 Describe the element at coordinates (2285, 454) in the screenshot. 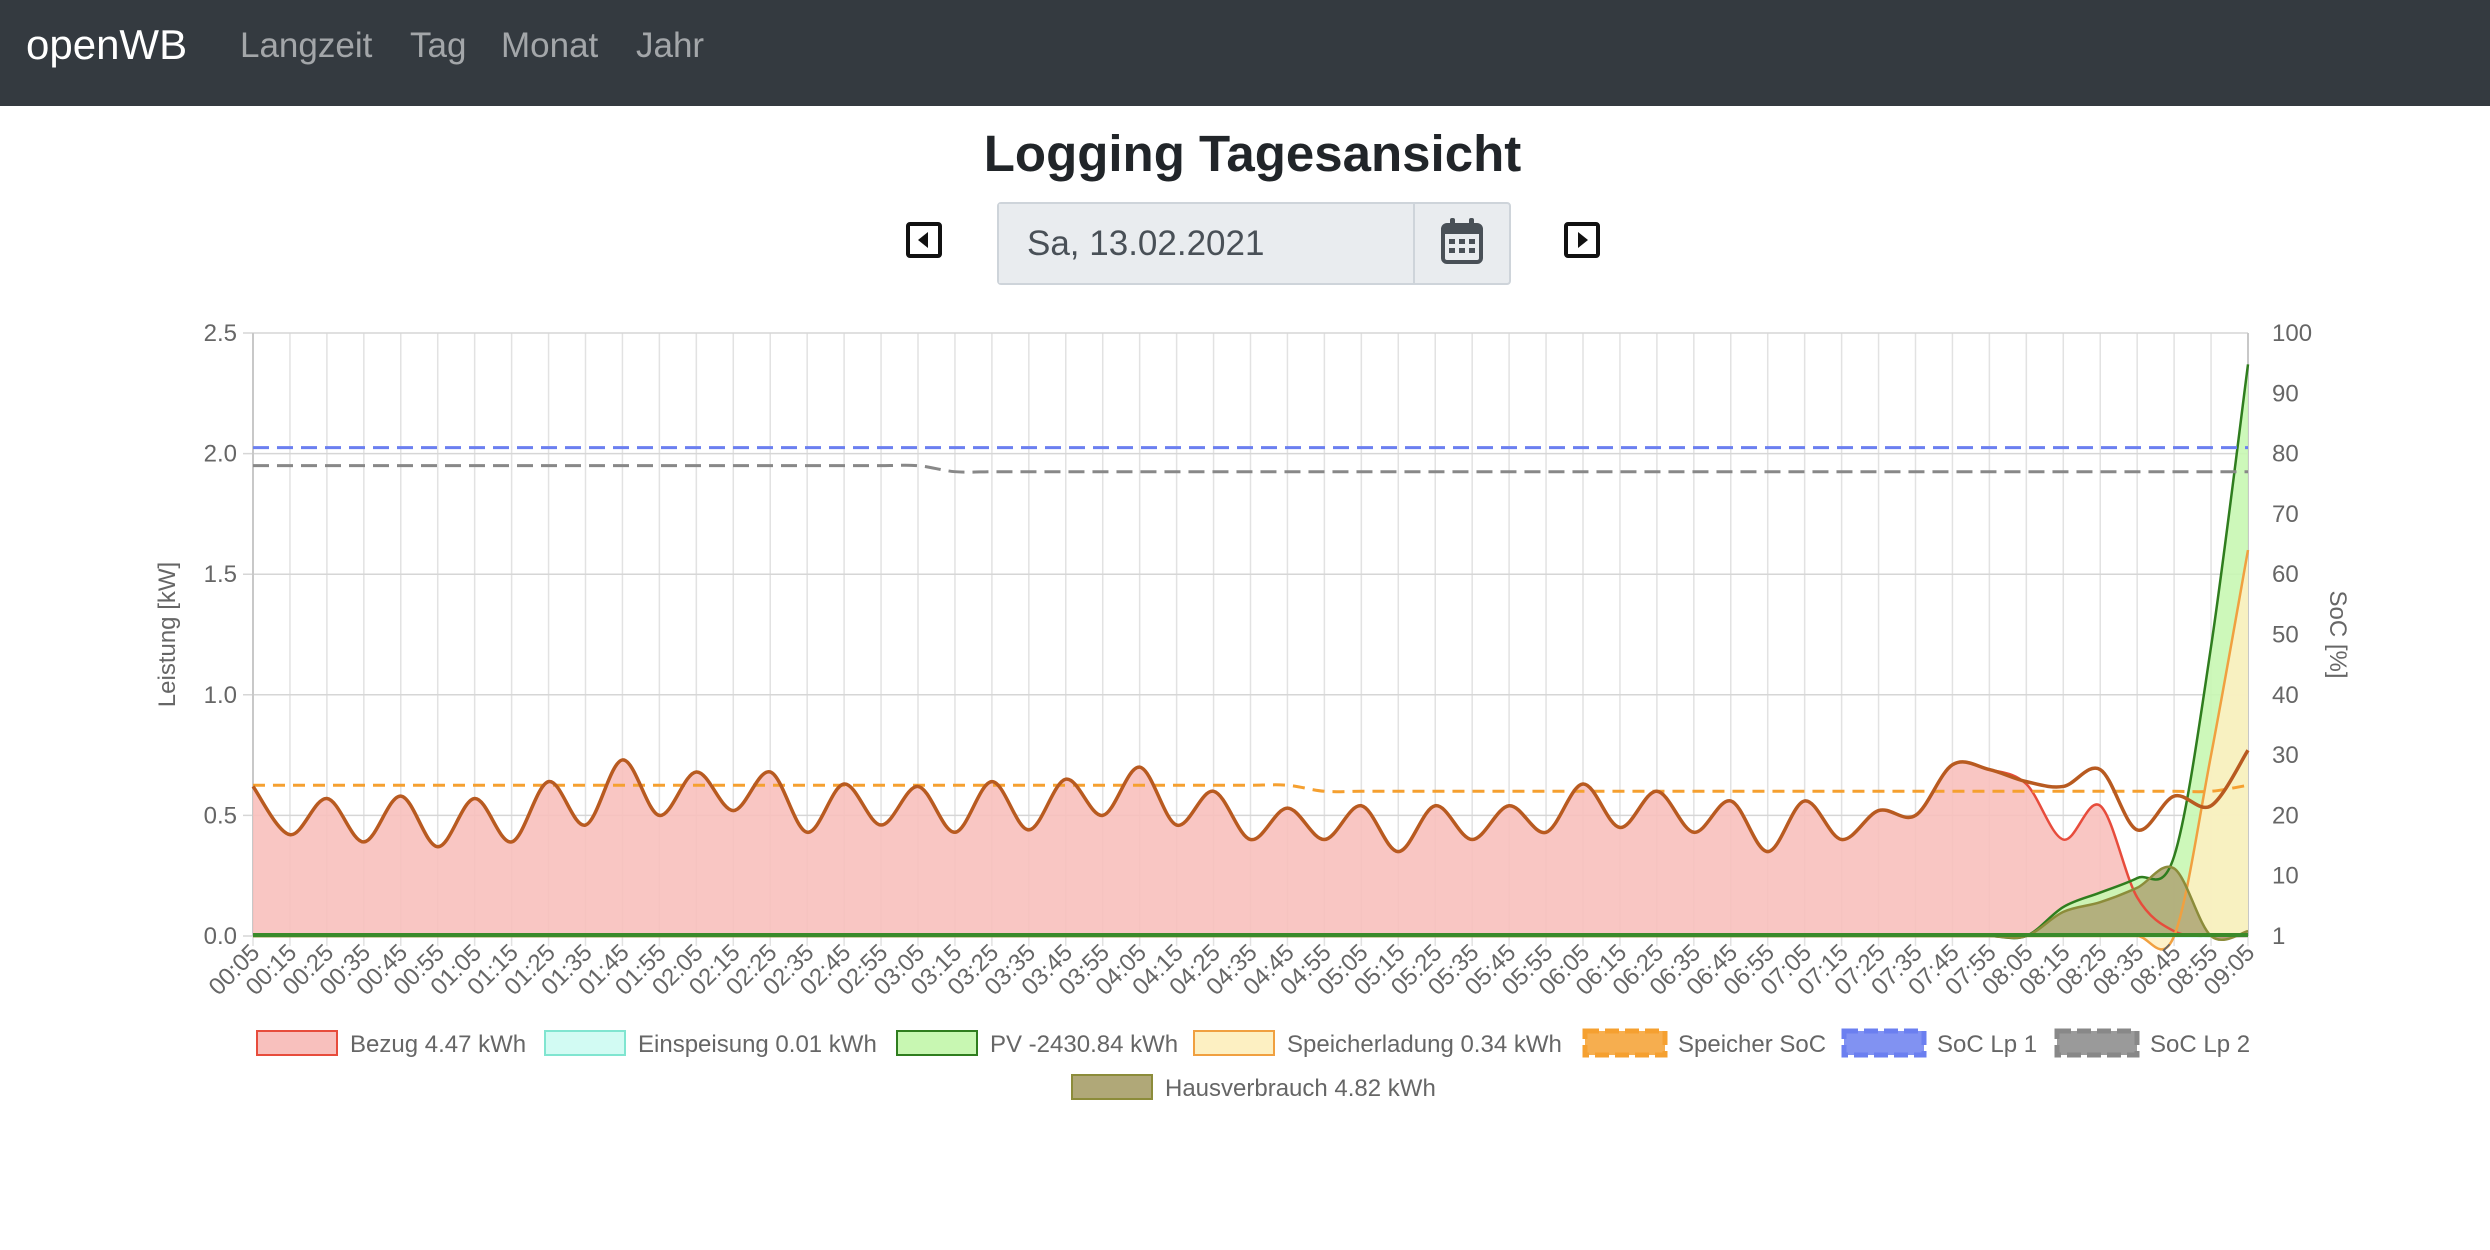

I see `y-right-tick-label: 80` at that location.